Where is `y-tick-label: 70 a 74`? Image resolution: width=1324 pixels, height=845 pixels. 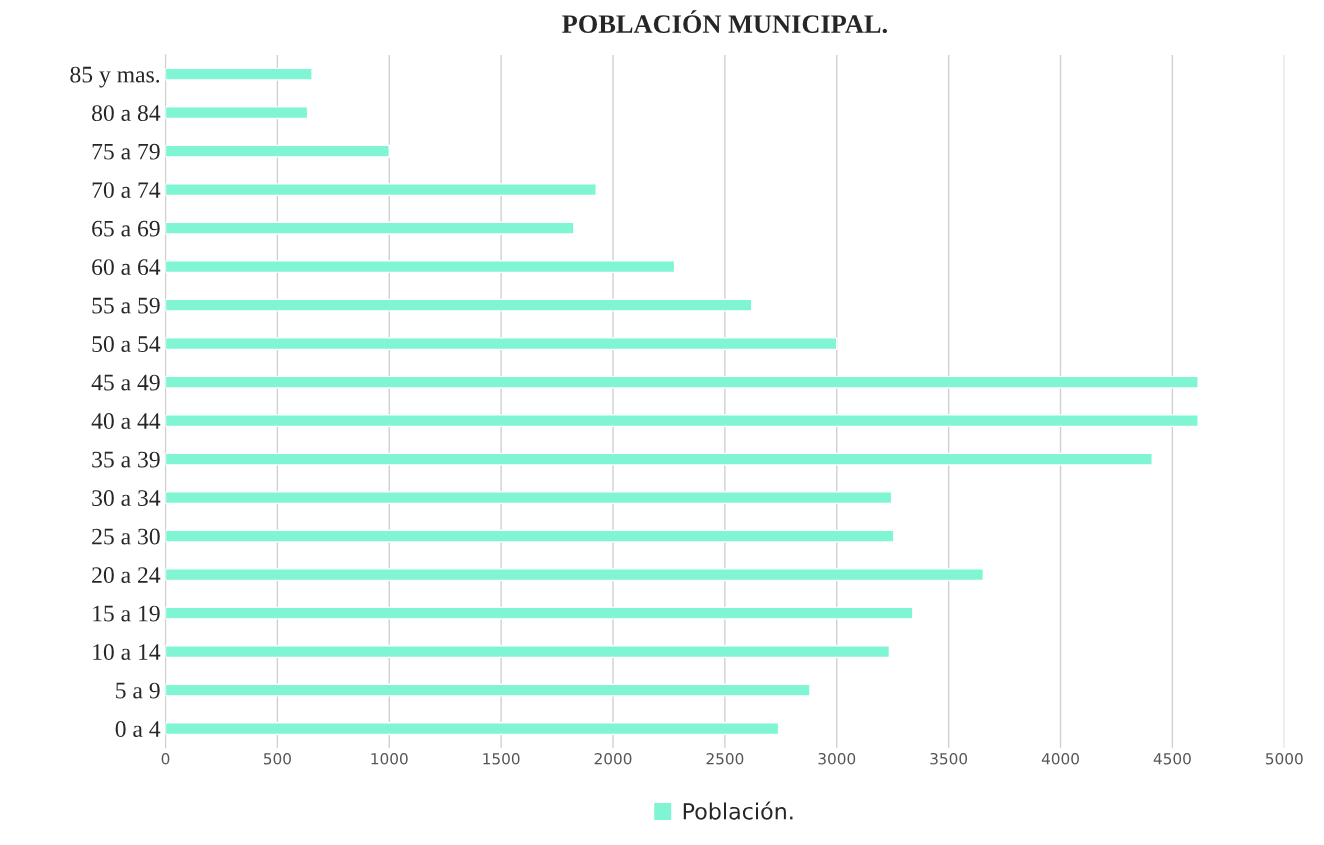
y-tick-label: 70 a 74 is located at coordinates (126, 190).